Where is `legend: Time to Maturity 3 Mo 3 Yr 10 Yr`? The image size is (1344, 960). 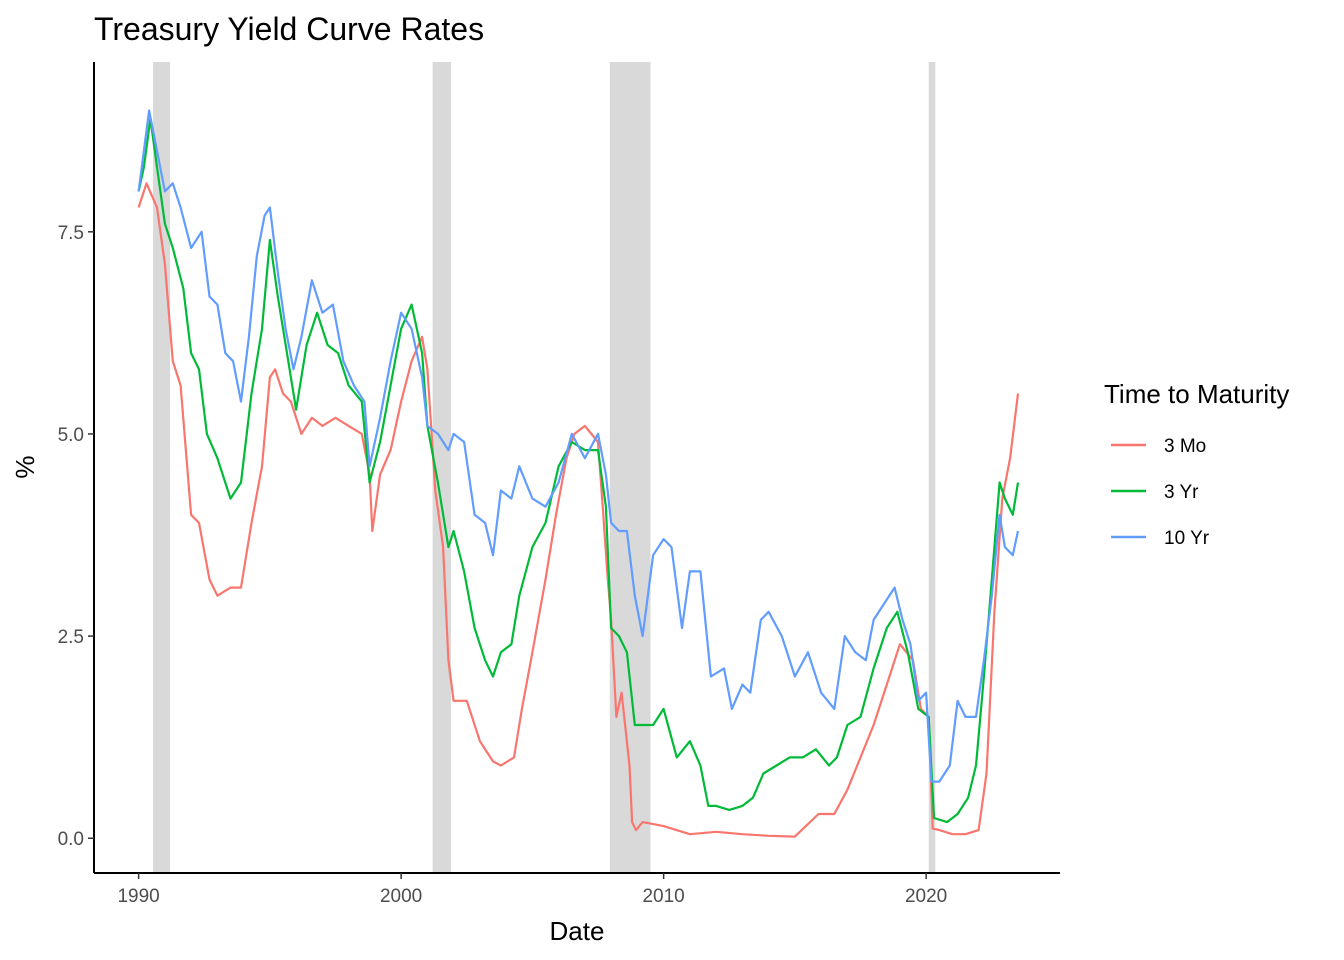
legend: Time to Maturity 3 Mo 3 Yr 10 Yr is located at coordinates (1196, 464).